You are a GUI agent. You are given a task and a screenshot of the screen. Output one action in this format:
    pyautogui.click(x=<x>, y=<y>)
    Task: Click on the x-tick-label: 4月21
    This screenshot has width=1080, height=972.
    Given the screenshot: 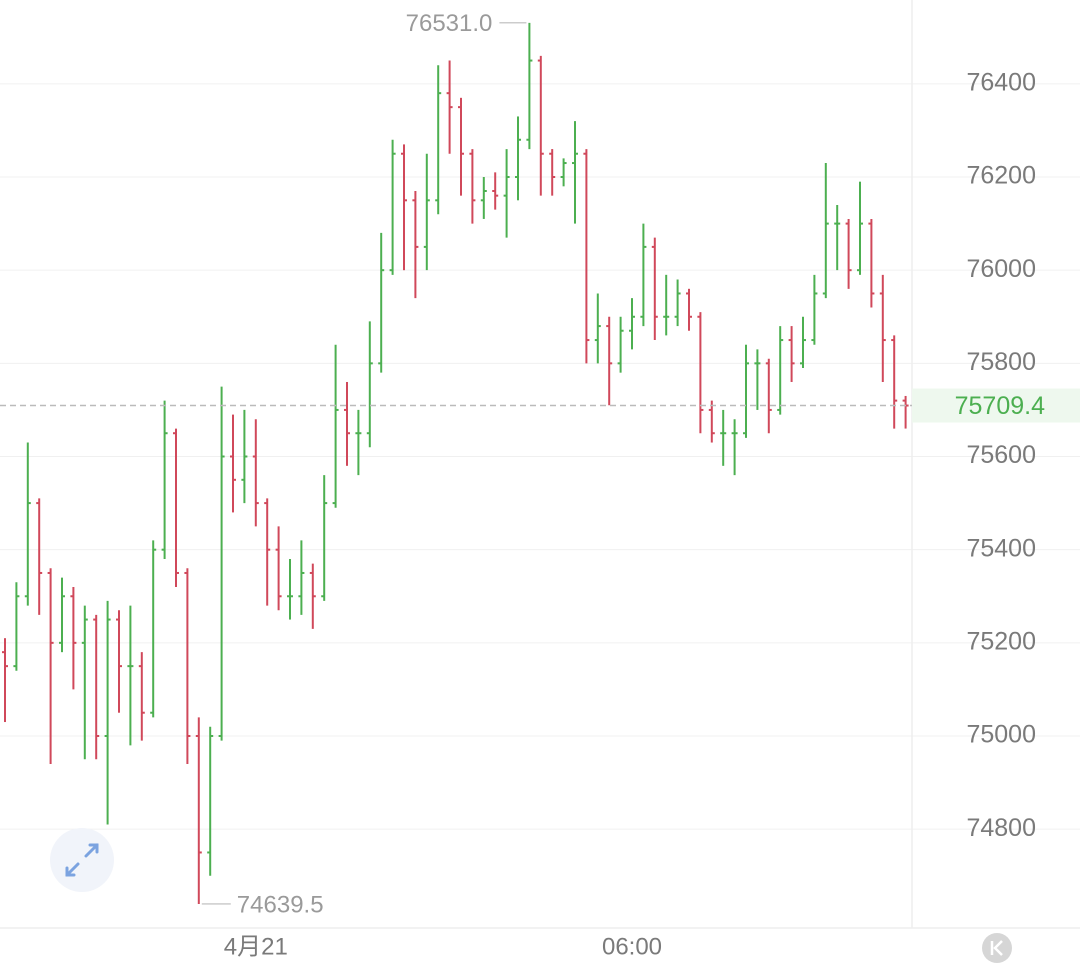 What is the action you would take?
    pyautogui.click(x=256, y=946)
    